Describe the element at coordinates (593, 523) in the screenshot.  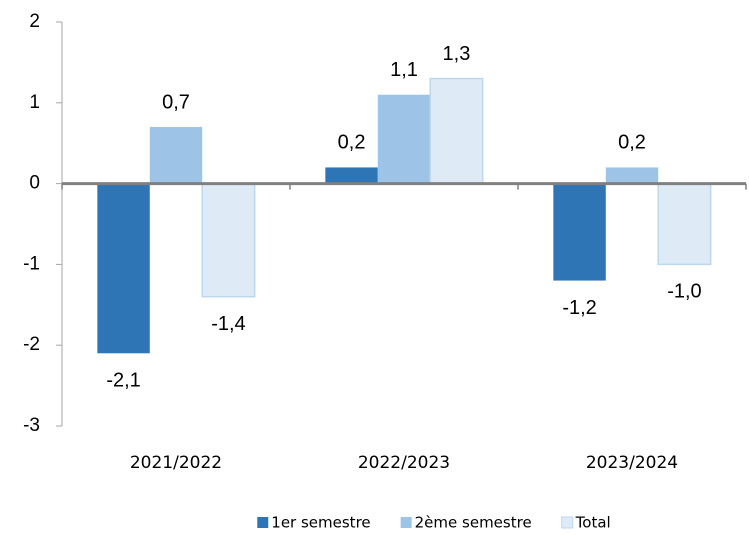
I see `legend-label: Total` at that location.